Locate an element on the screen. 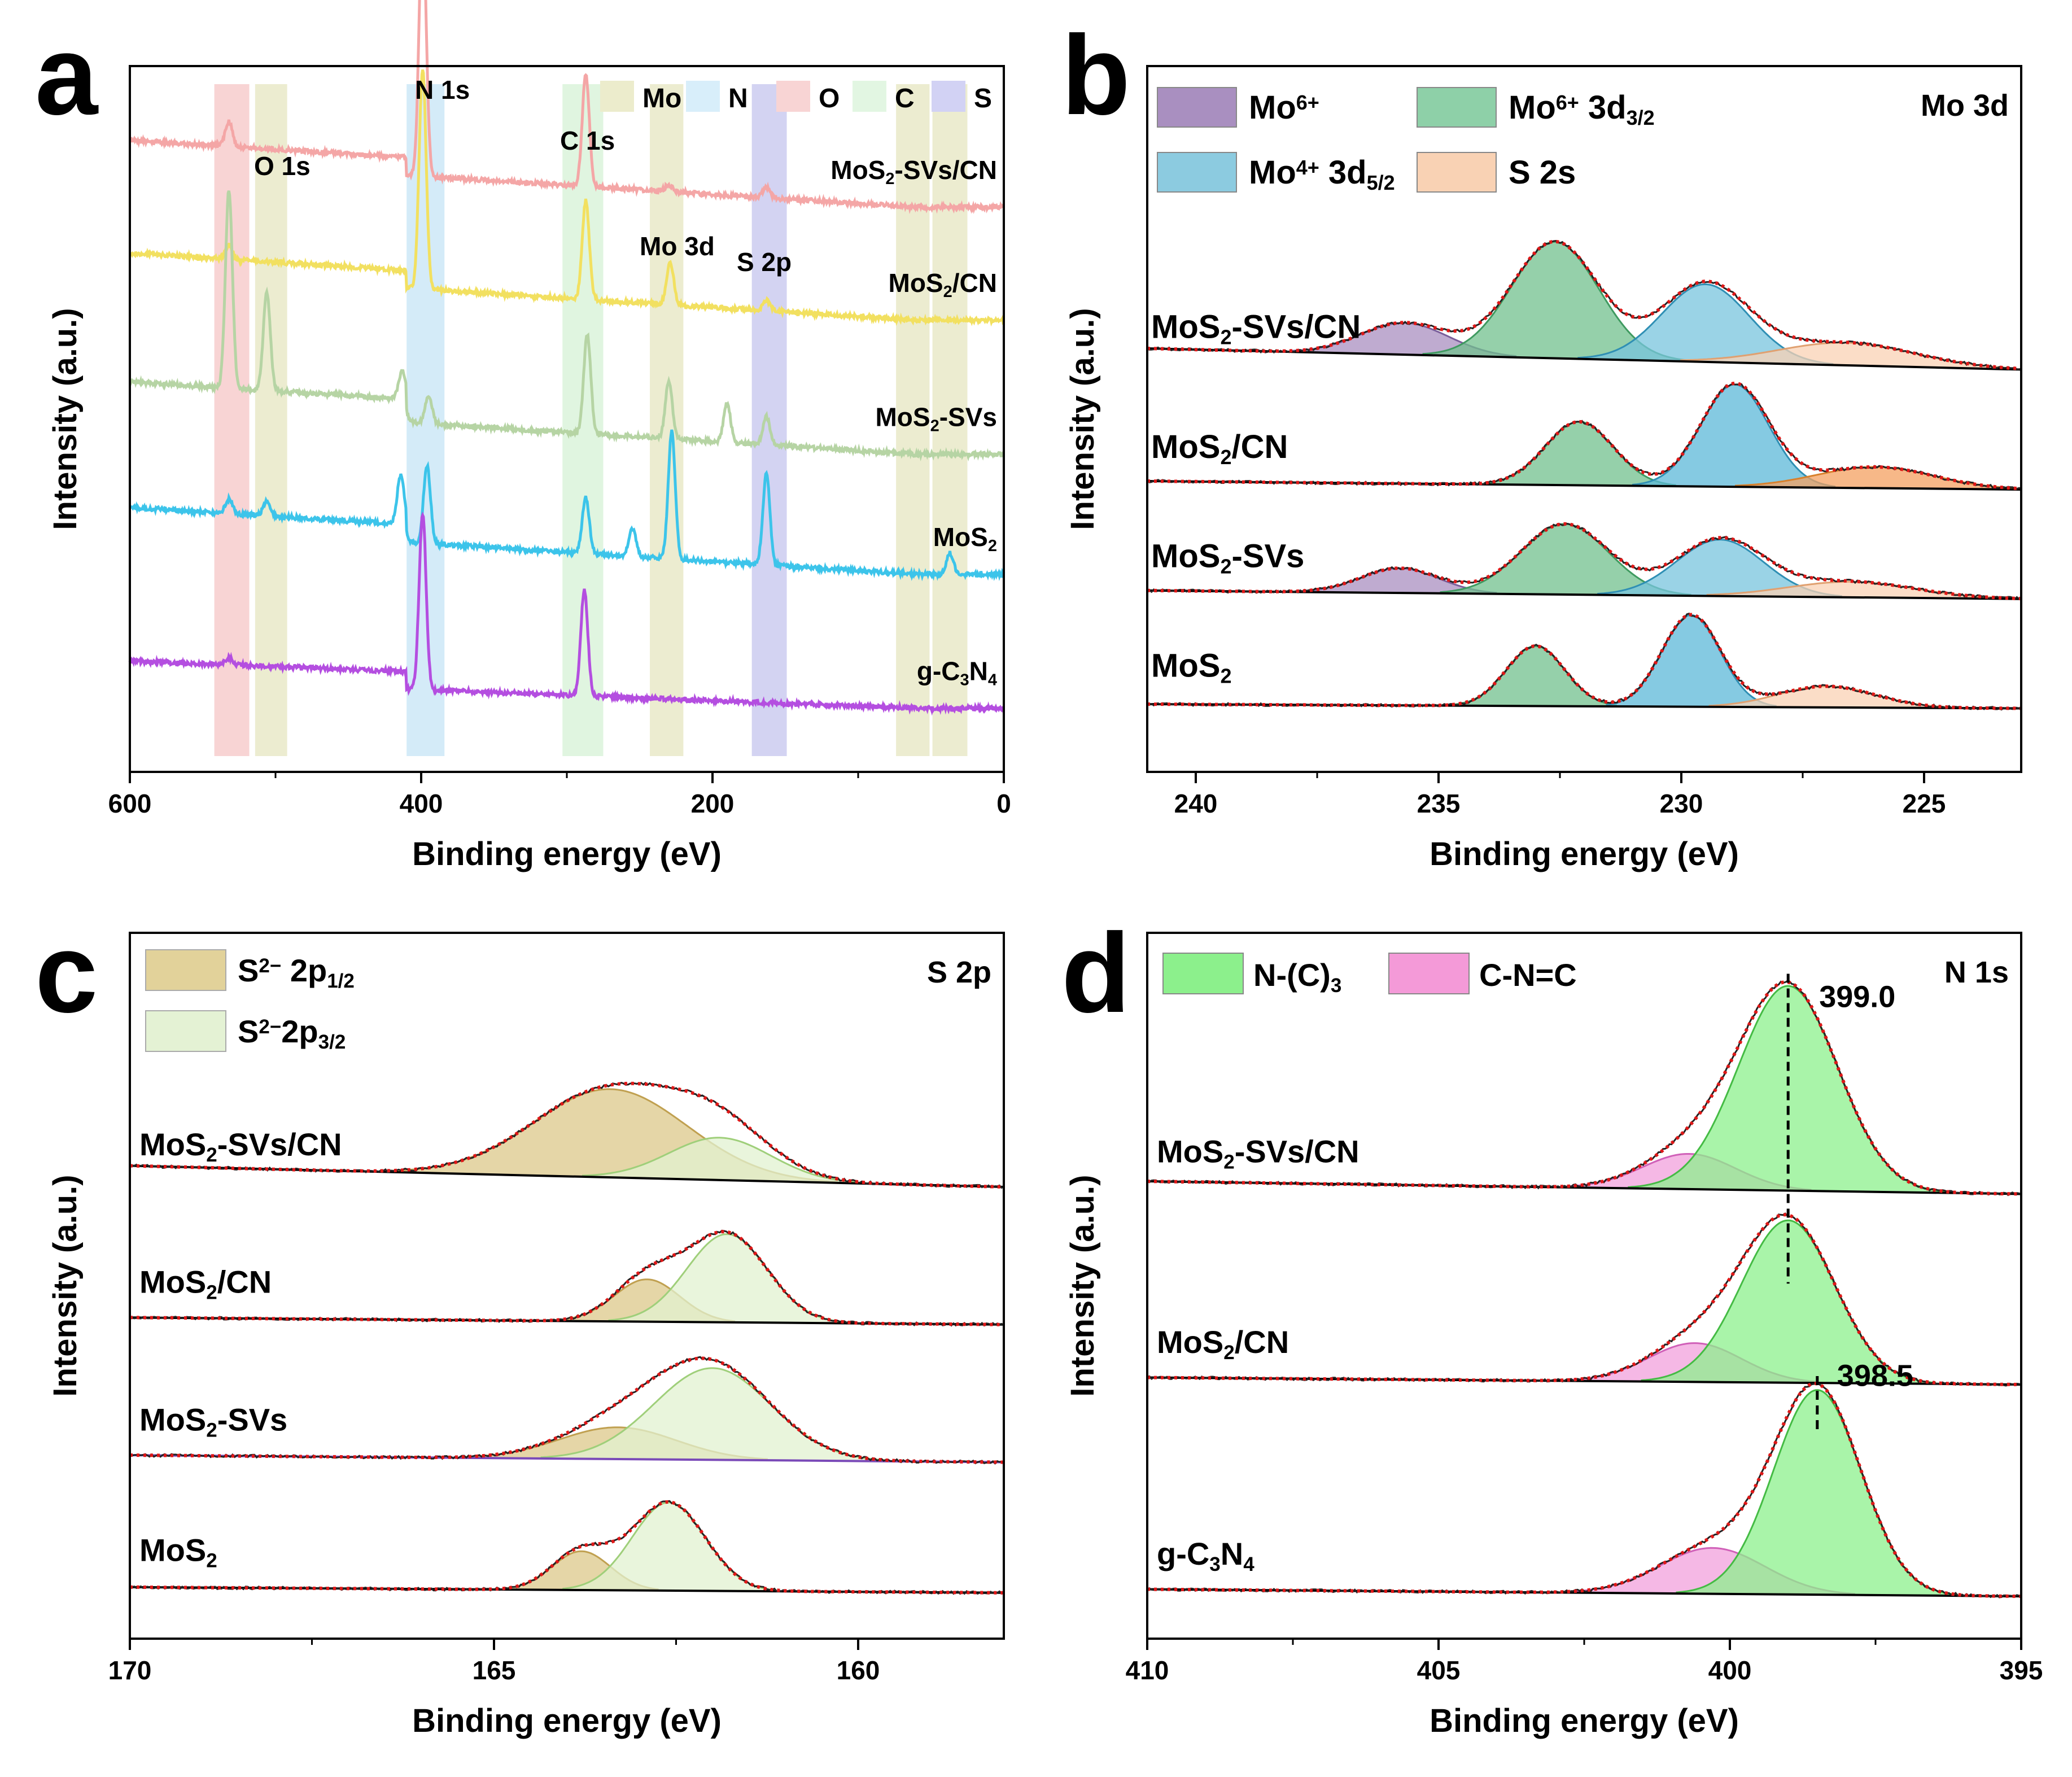 The height and width of the screenshot is (1777, 2072). panel-letter-d: d is located at coordinates (1095, 973).